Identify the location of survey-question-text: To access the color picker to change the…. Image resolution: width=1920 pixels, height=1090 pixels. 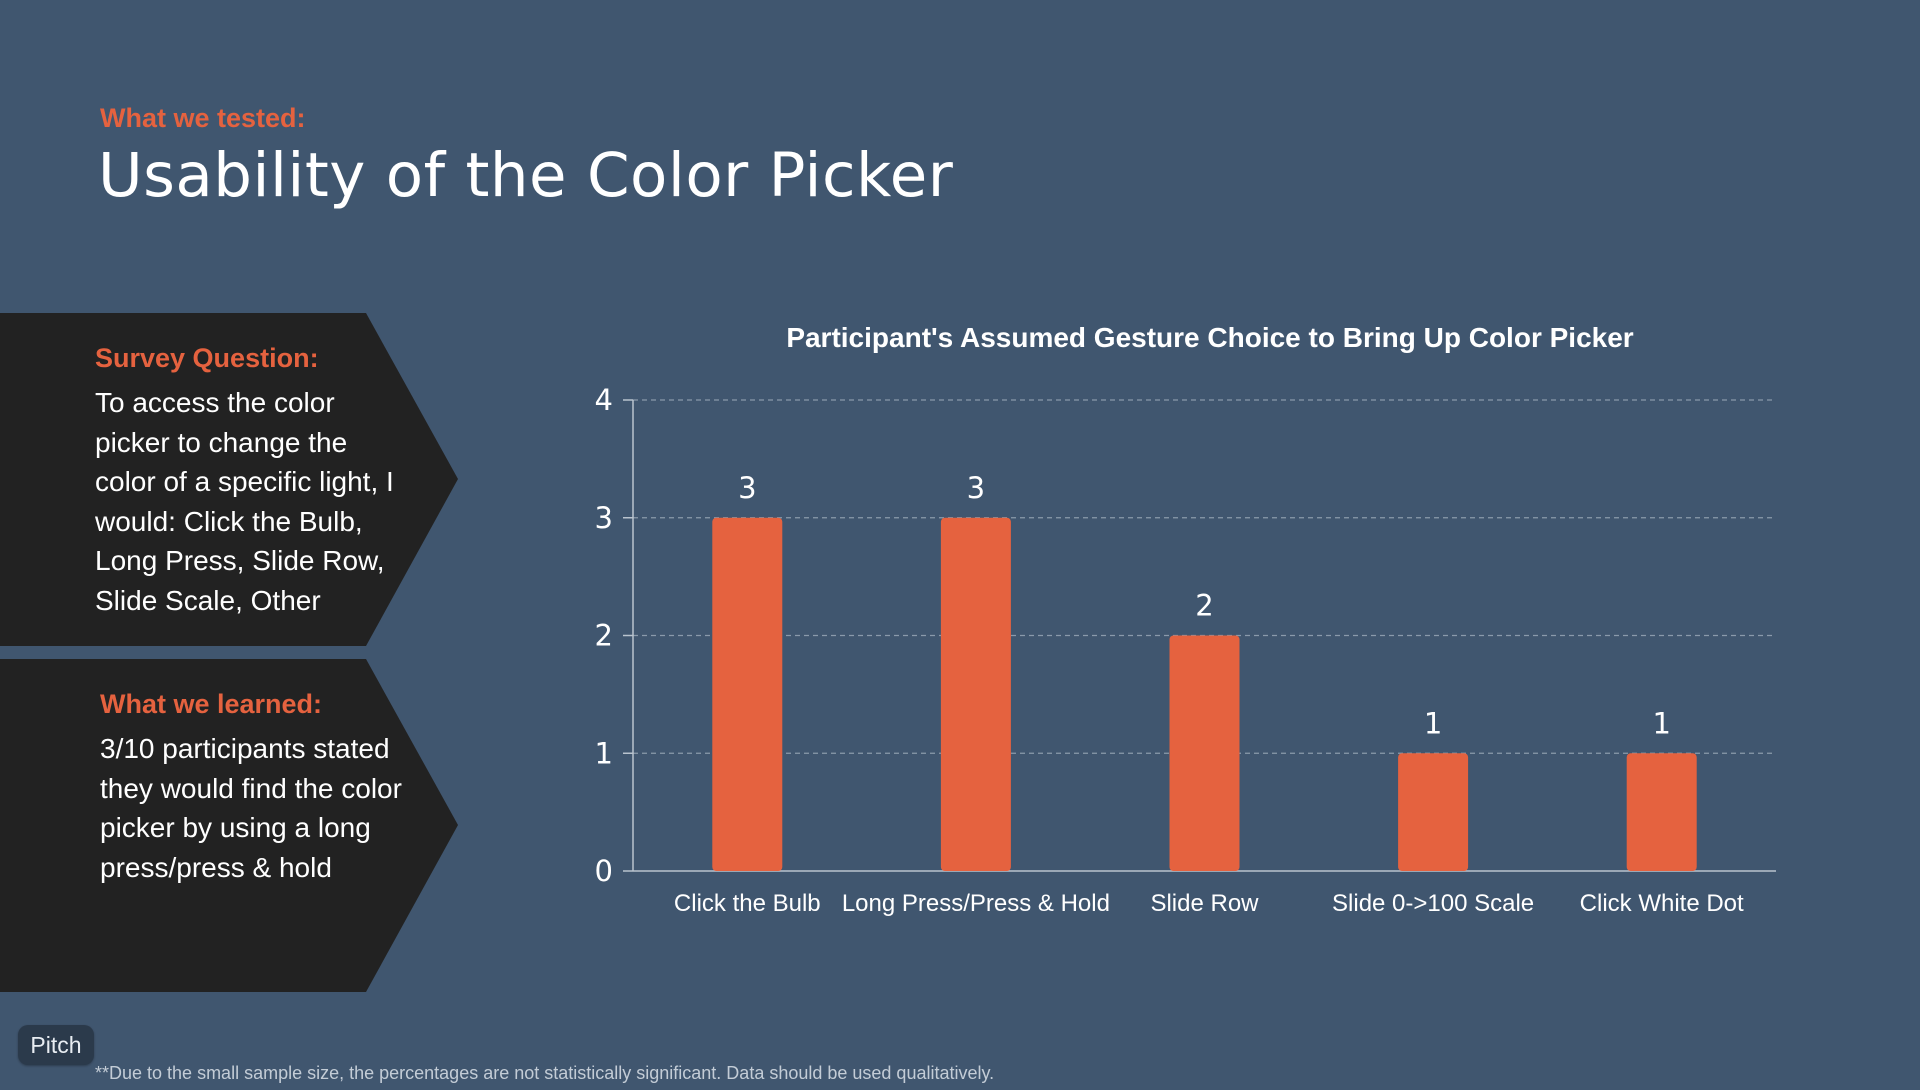
(244, 501).